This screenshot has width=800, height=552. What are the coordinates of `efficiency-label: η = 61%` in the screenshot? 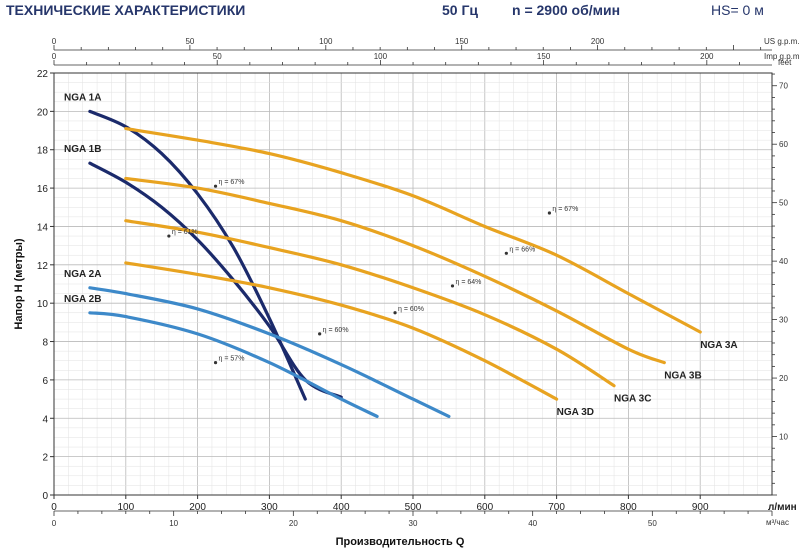 It's located at (185, 232).